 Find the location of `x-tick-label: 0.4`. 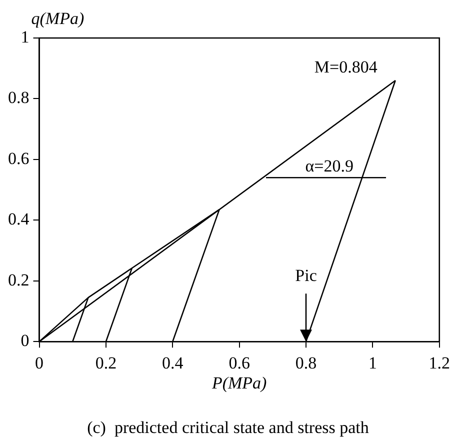

x-tick-label: 0.4 is located at coordinates (173, 362).